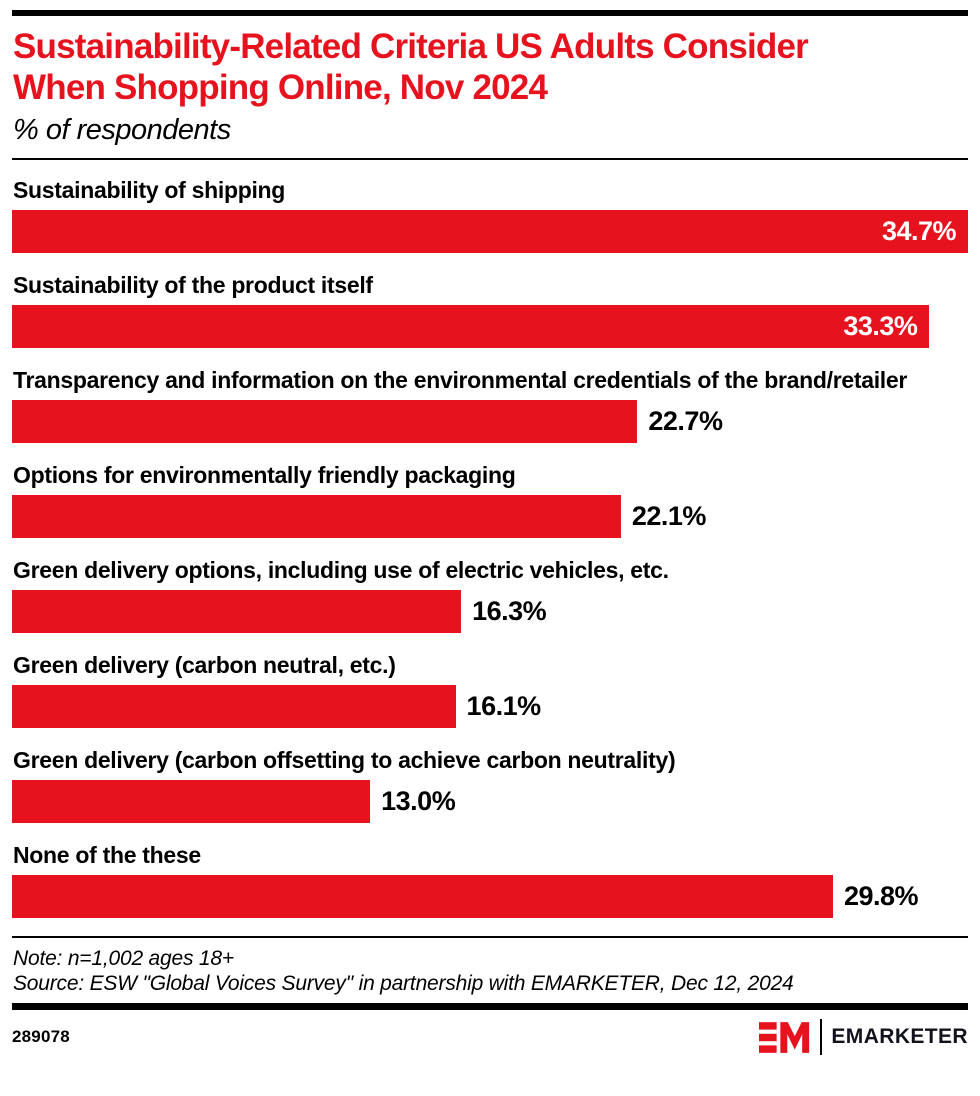  I want to click on category-label: Green delivery (carbon neutral, etc.), so click(204, 664).